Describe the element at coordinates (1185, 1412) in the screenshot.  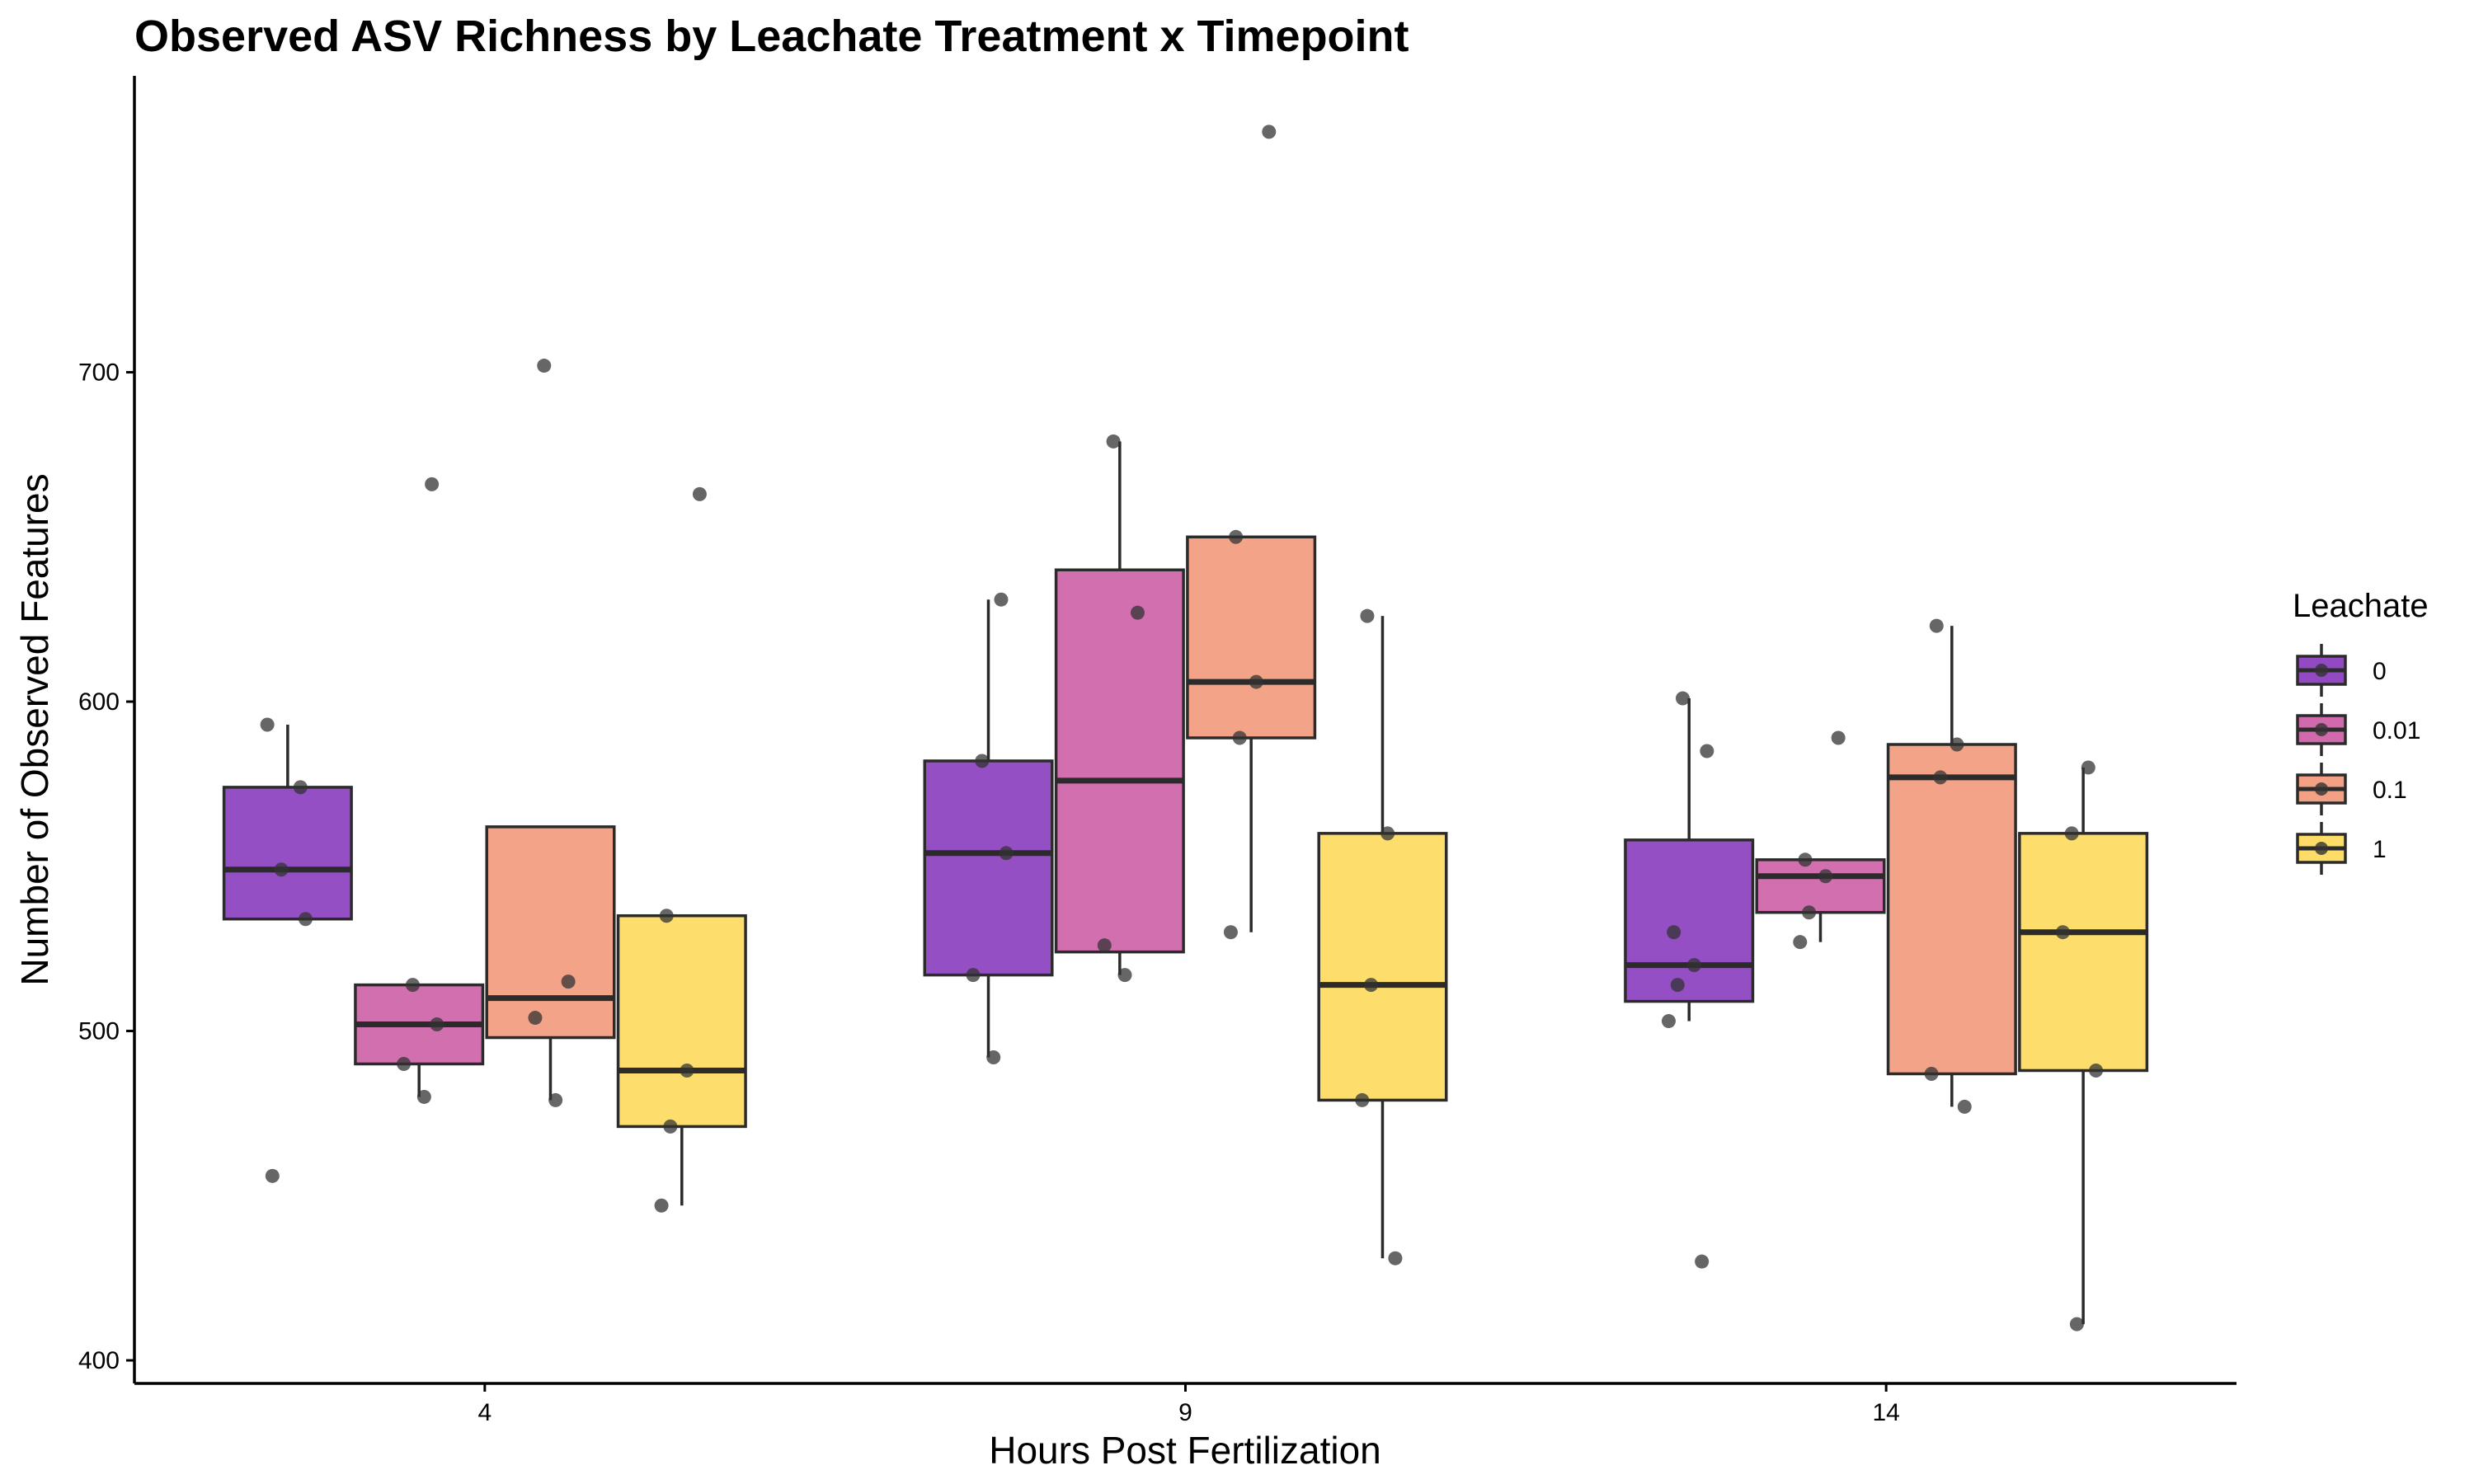
I see `x-tick-label: 9` at that location.